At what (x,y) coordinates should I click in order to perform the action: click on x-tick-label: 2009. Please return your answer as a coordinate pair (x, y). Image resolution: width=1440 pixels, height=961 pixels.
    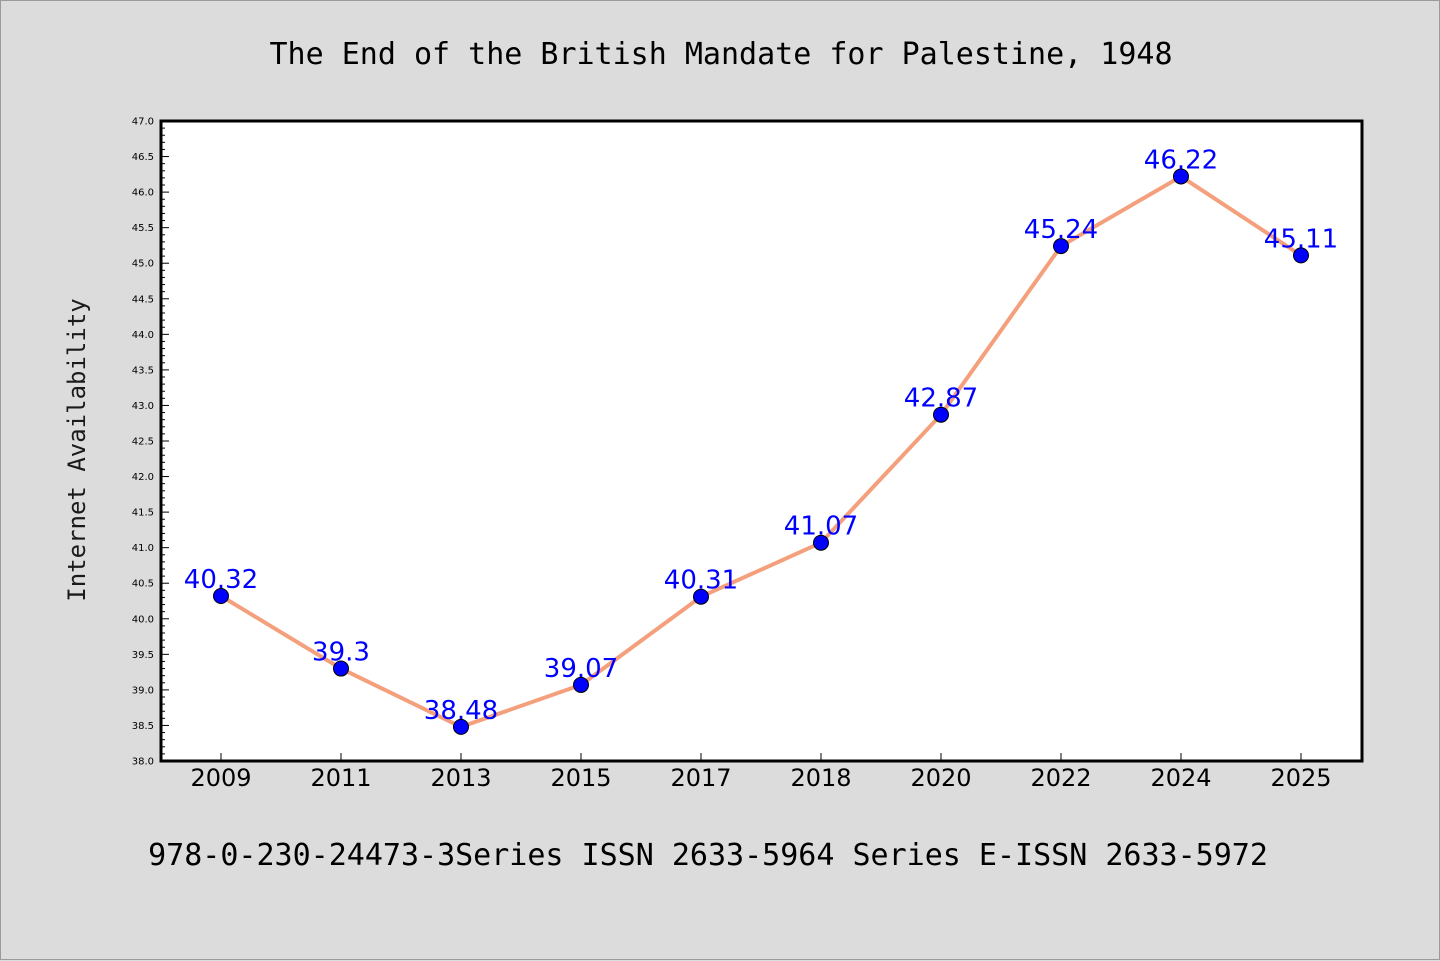
    Looking at the image, I should click on (220, 778).